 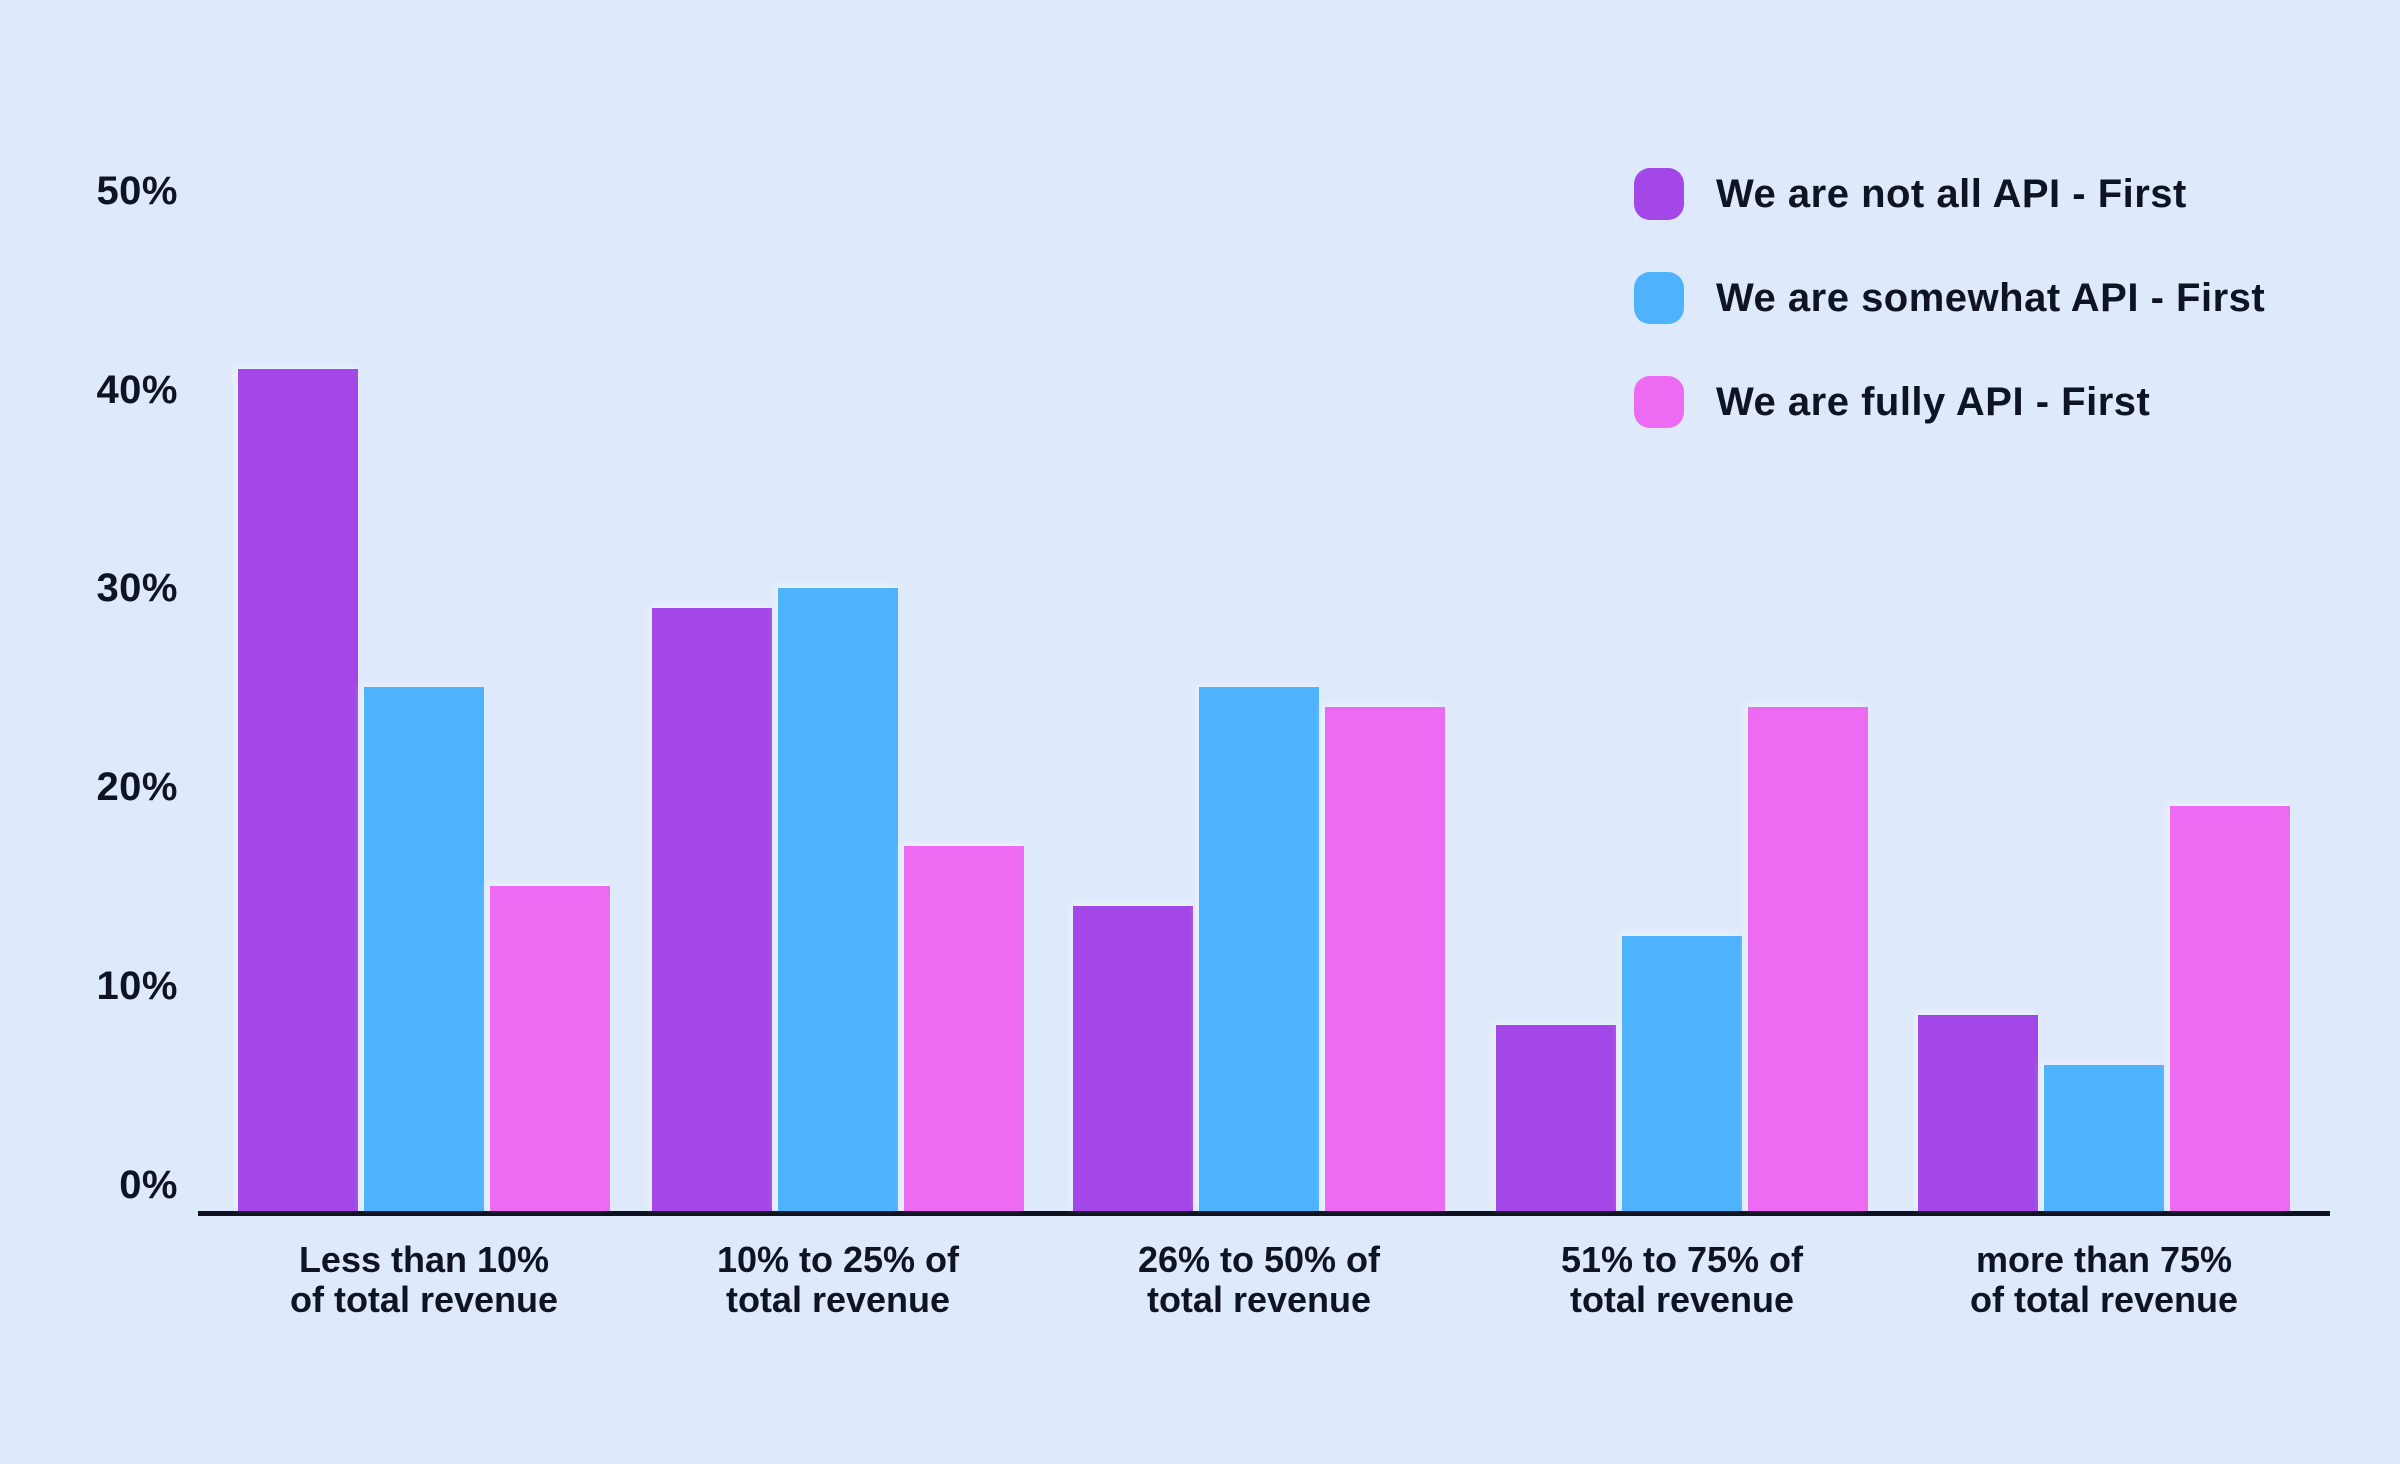 I want to click on x-category-label: 51% to 75% of total revenue, so click(x=1682, y=1280).